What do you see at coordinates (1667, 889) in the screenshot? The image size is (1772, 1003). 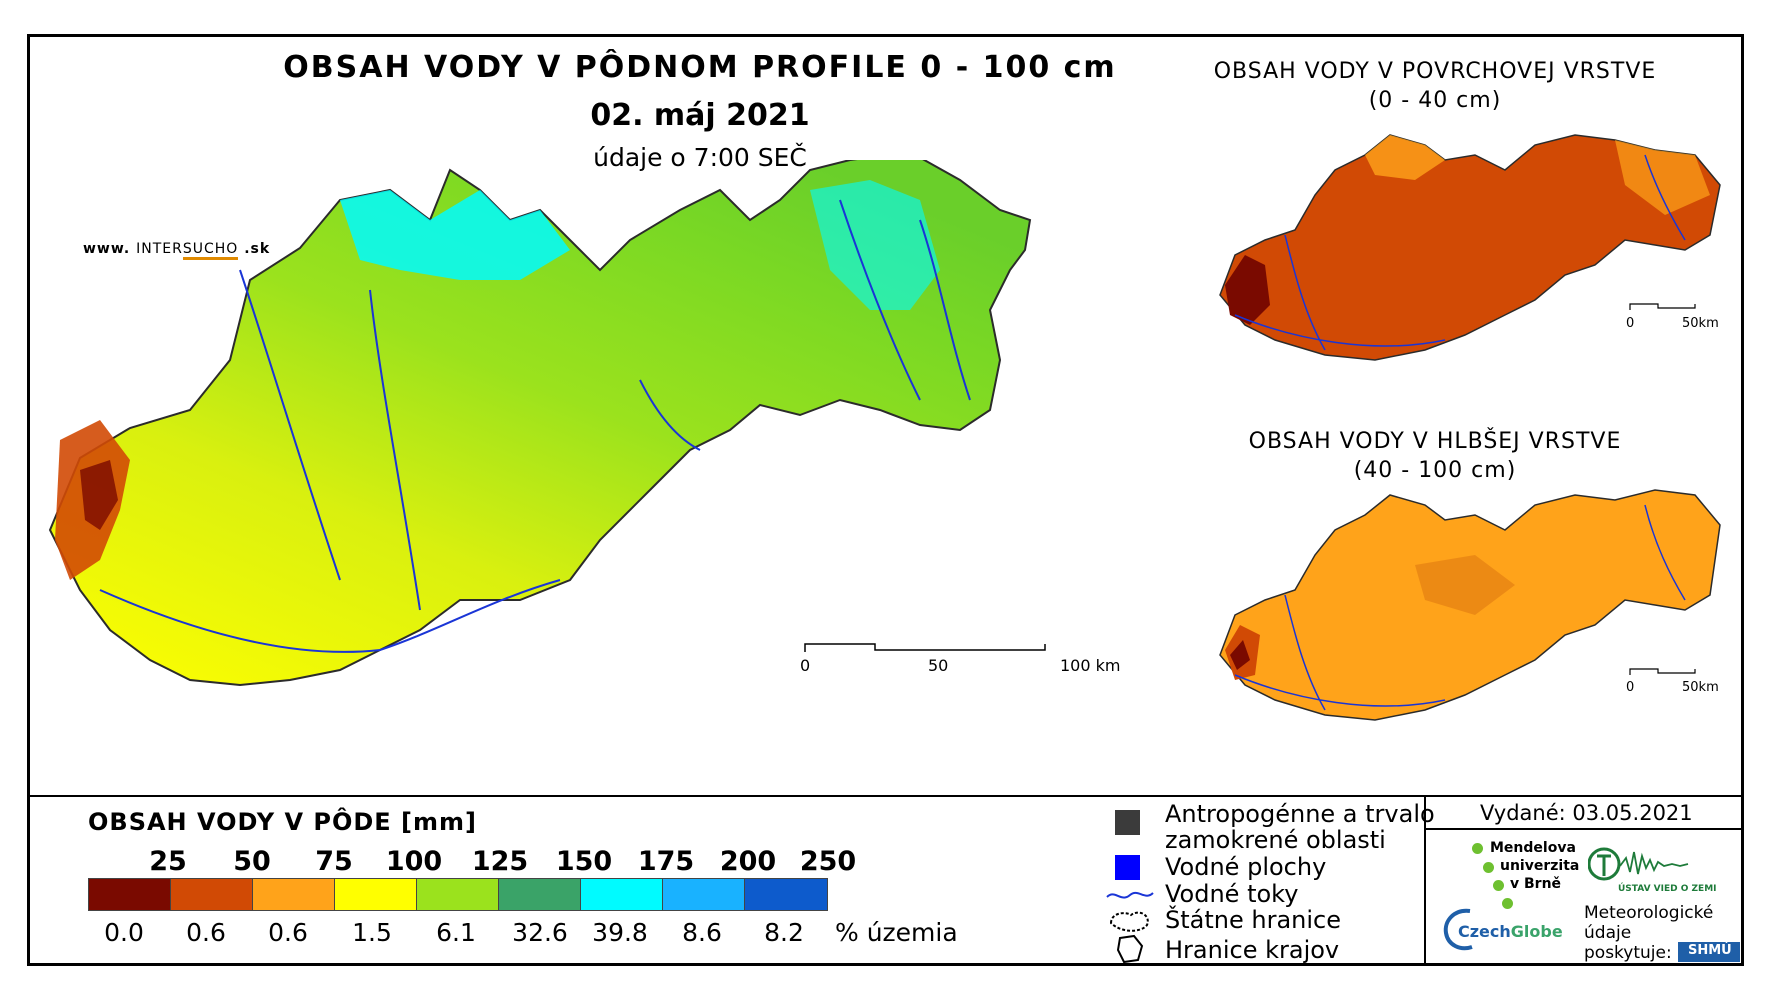 I see `uvzz-logo-text: ÚSTAV VIED O ZEMI` at bounding box center [1667, 889].